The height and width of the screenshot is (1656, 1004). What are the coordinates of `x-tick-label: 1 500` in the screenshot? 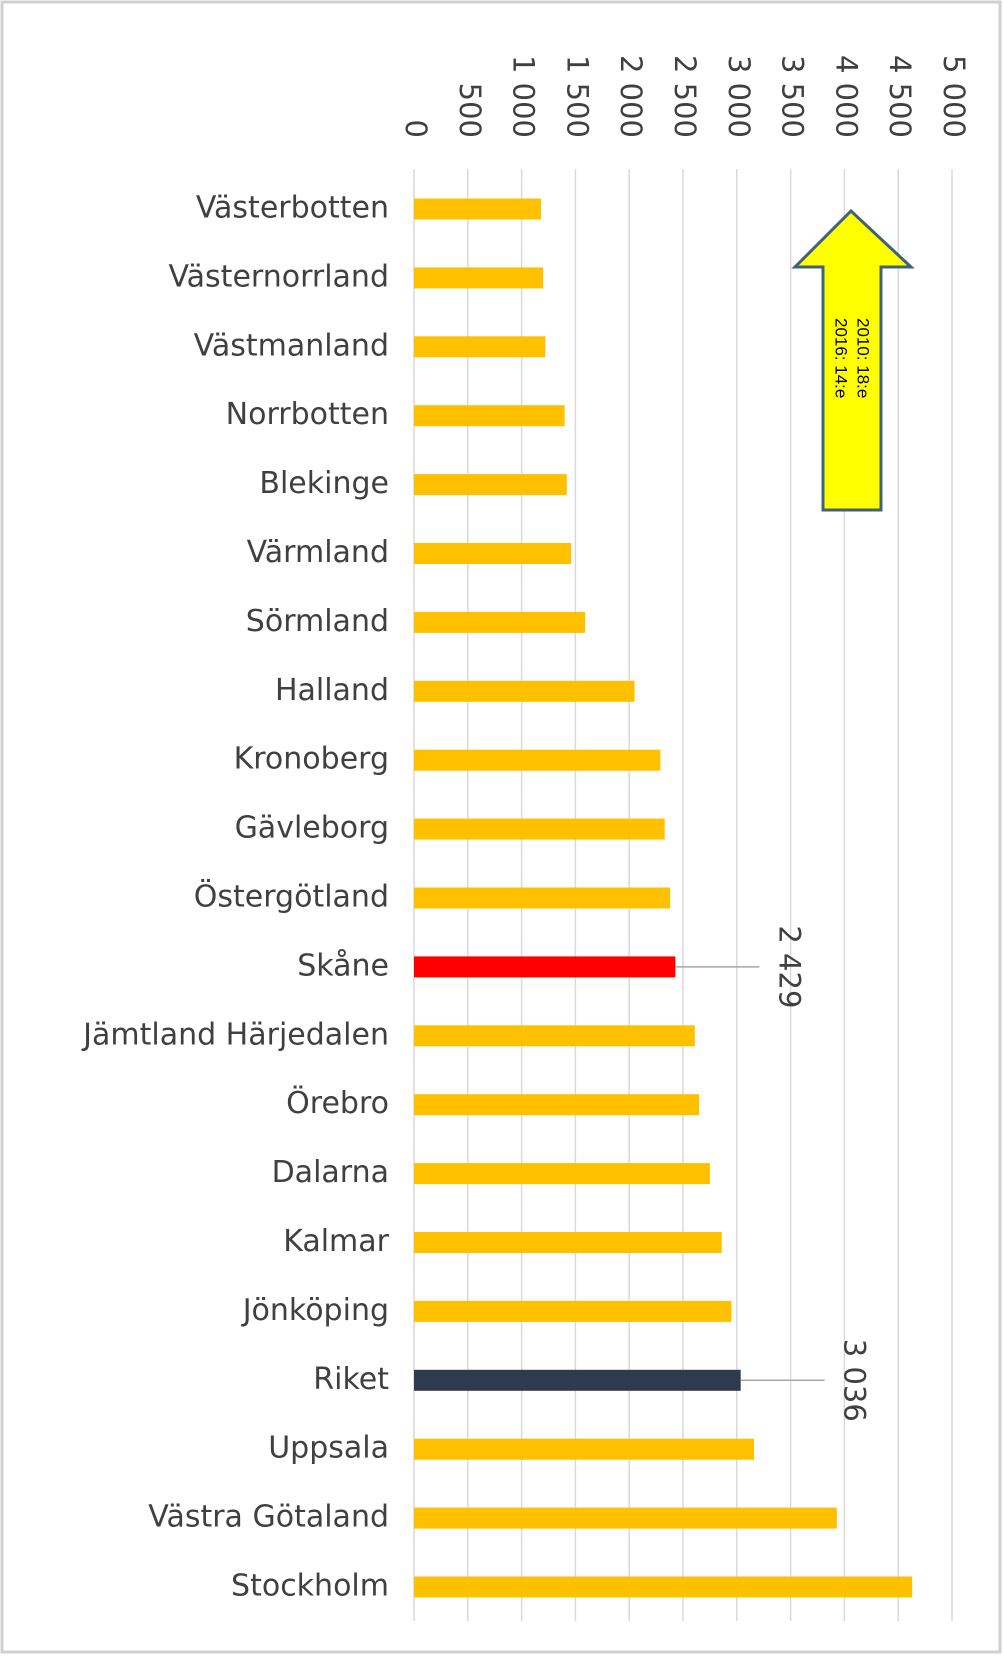 It's located at (577, 96).